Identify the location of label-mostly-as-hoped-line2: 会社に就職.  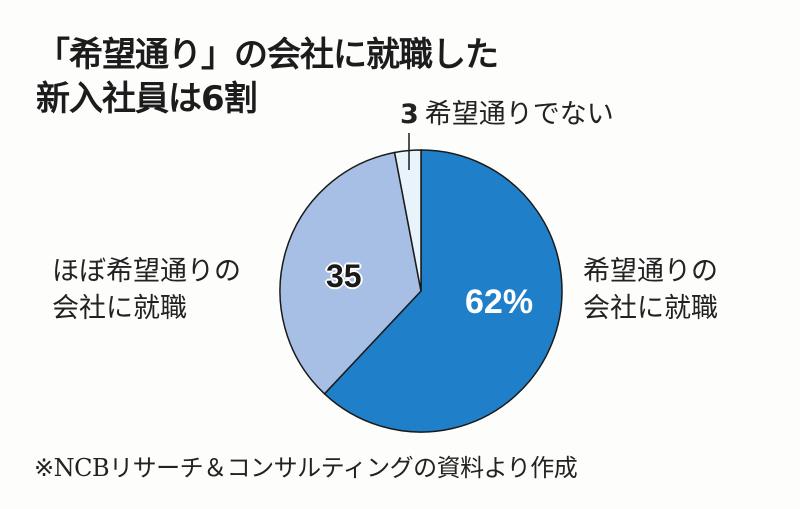
(119, 308).